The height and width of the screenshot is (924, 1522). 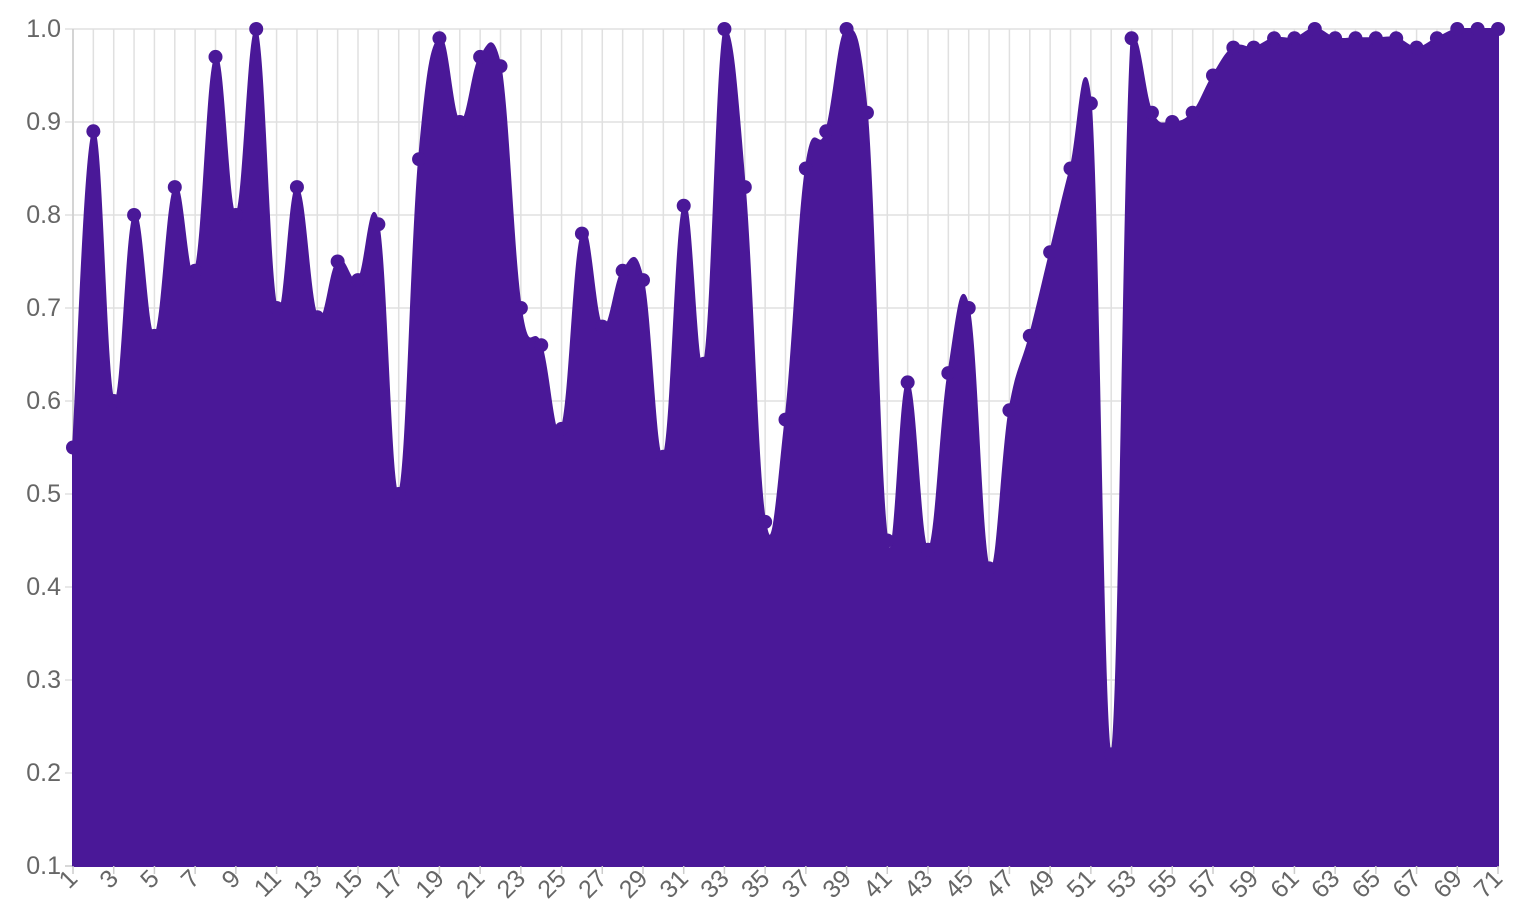 I want to click on x-tick-label: 35, so click(x=755, y=883).